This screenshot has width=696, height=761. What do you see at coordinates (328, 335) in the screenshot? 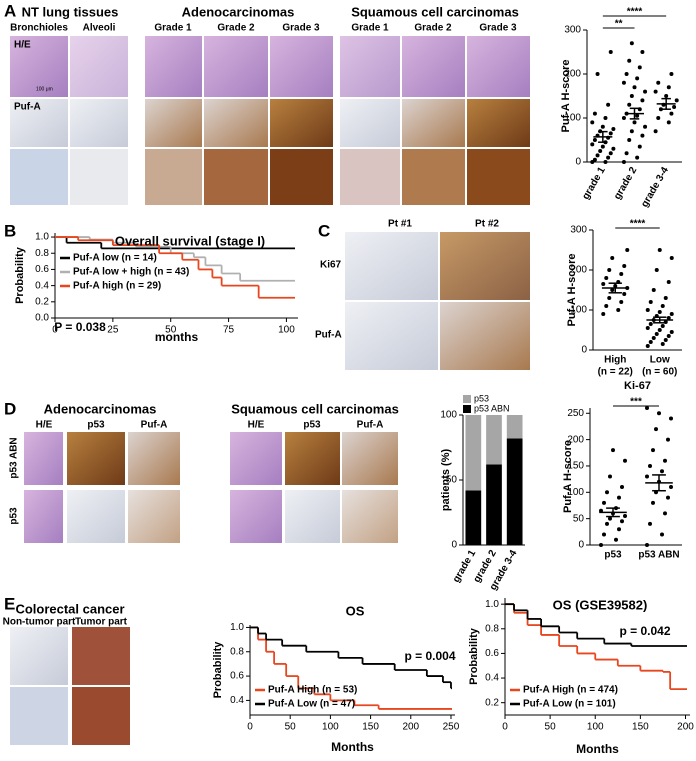
I see `row-label: Puf-A` at bounding box center [328, 335].